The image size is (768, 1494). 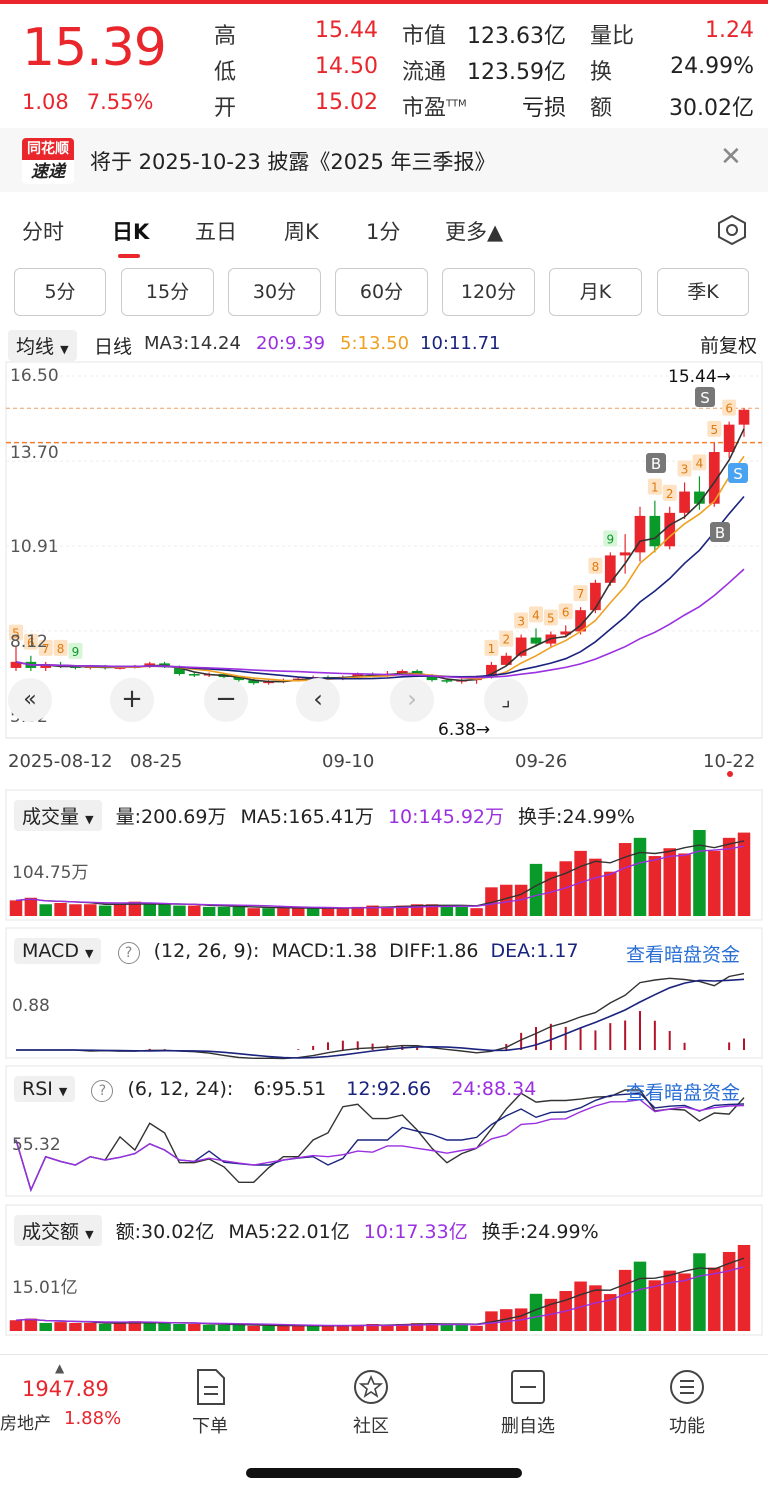 I want to click on sector-index-value: 1947.89, so click(x=65, y=1389).